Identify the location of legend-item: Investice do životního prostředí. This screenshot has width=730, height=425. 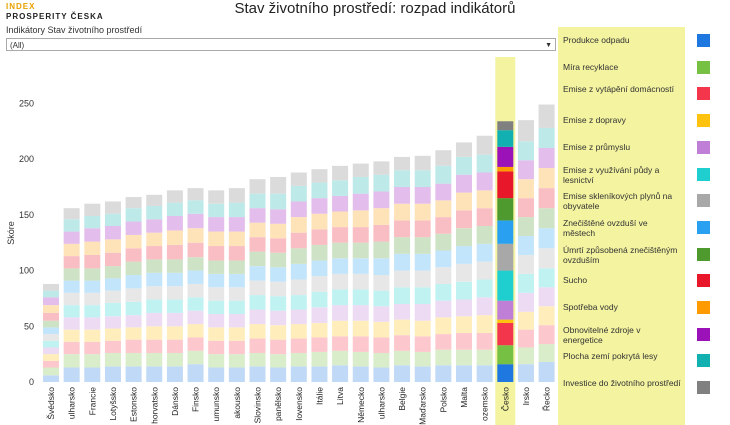
(644, 389).